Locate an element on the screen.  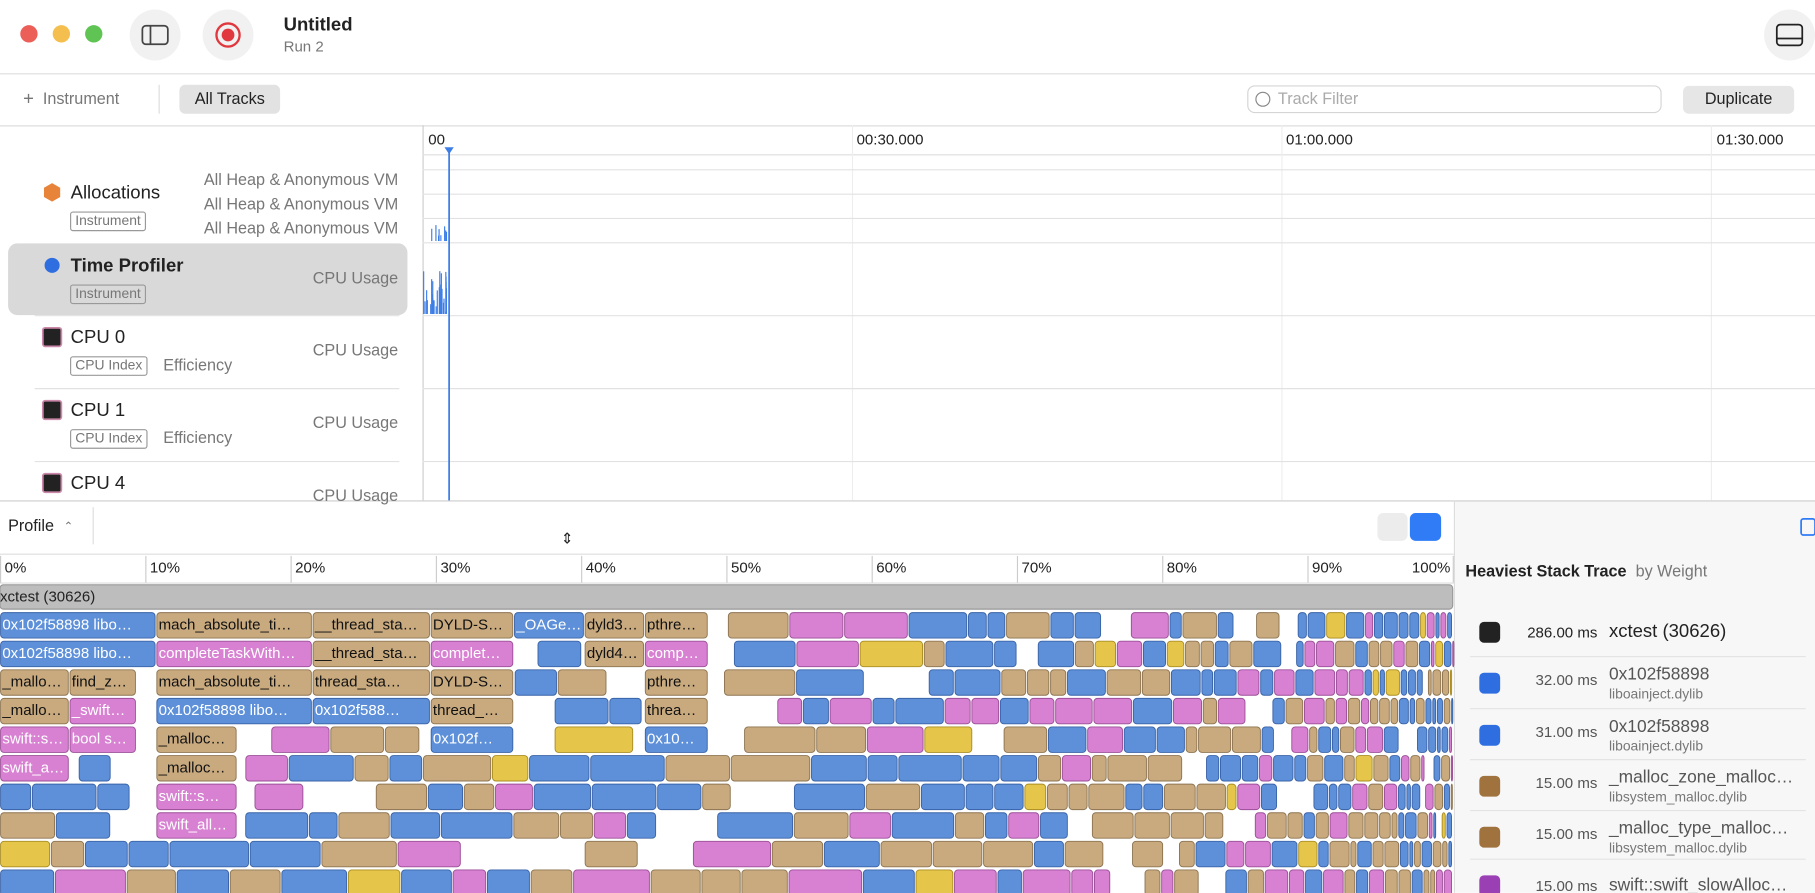
root-label: xctest (30626) is located at coordinates (47, 597).